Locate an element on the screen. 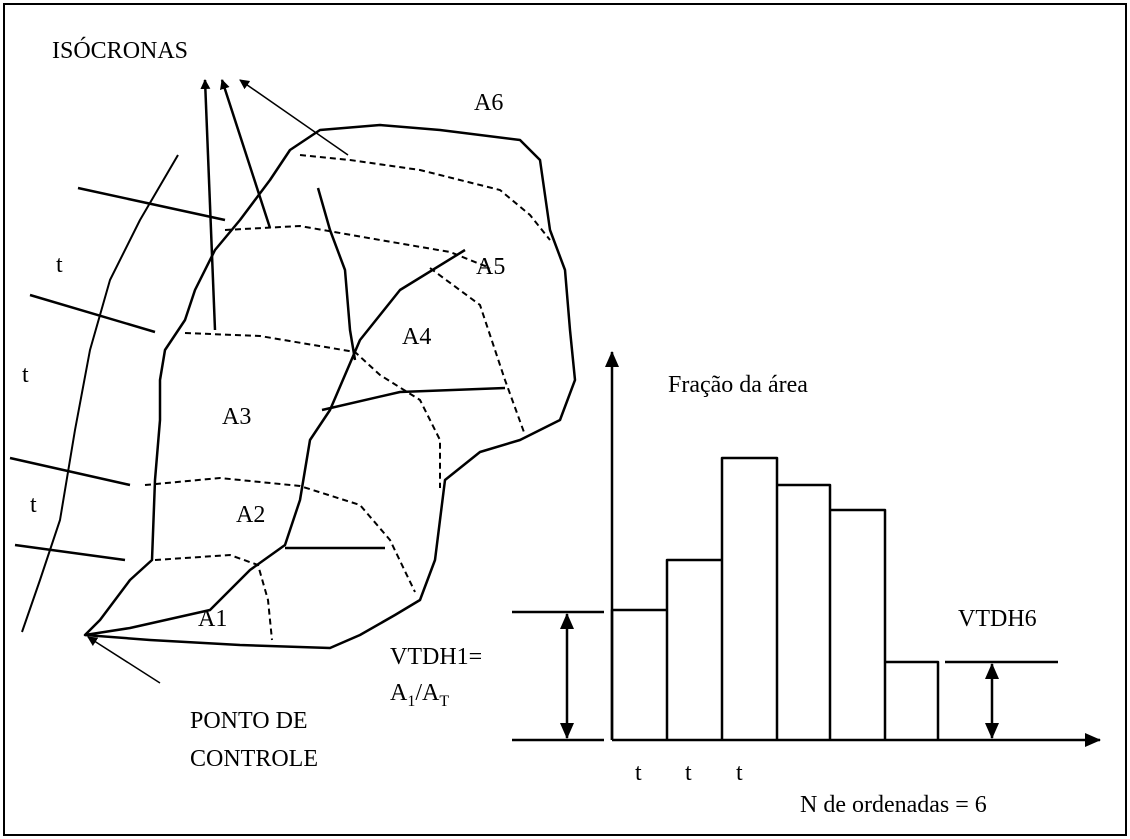 This screenshot has height=839, width=1130. formula: A1/AT is located at coordinates (419, 695).